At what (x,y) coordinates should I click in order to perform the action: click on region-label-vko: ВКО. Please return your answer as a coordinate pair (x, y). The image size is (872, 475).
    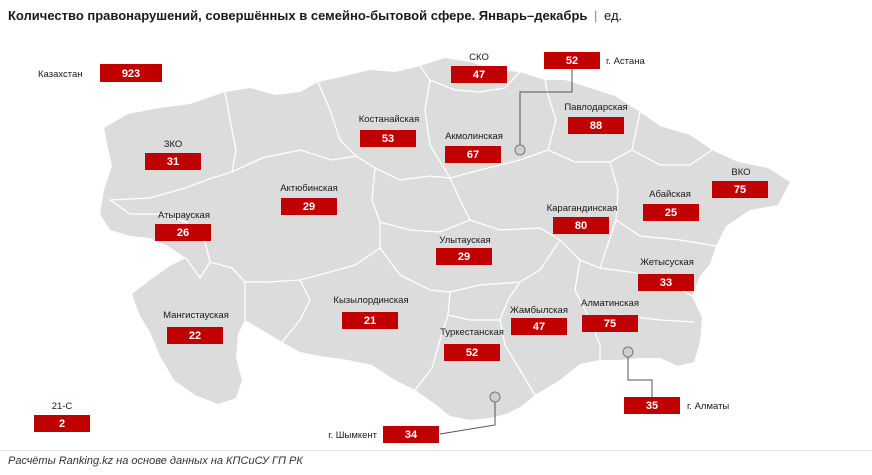
    Looking at the image, I should click on (740, 172).